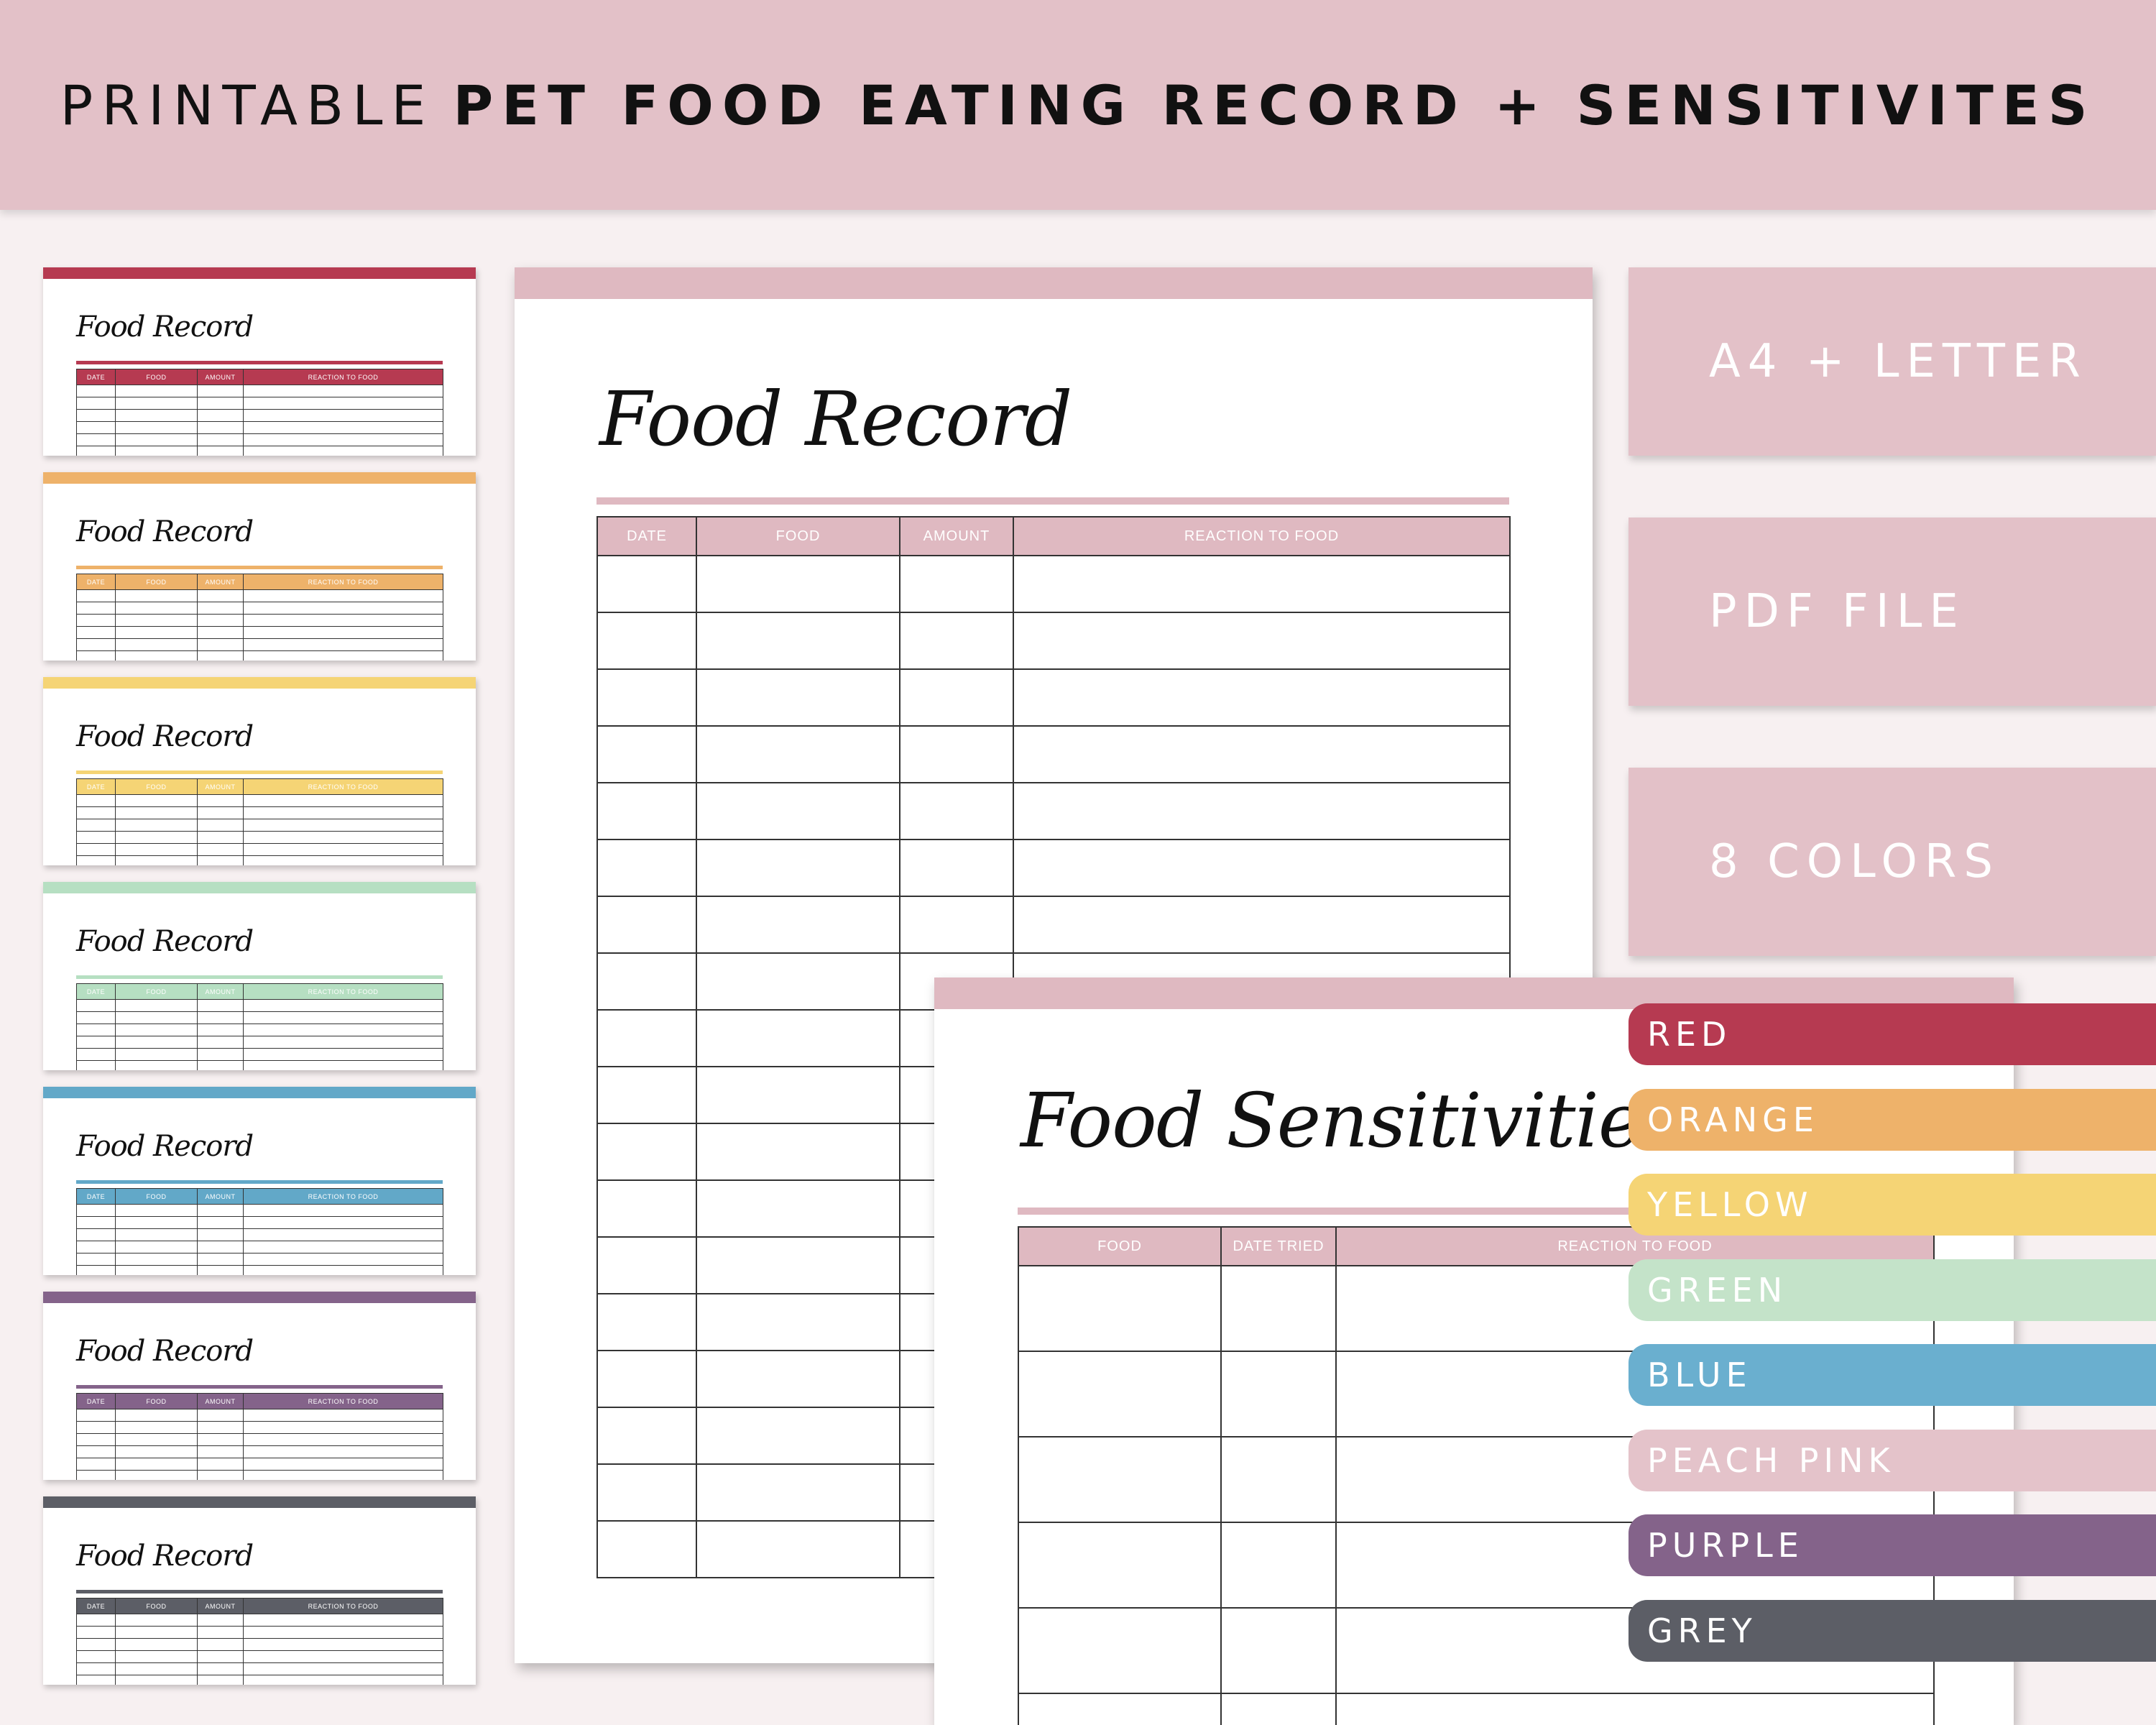  Describe the element at coordinates (220, 582) in the screenshot. I see `thumbnail-column-header: AMOUNT` at that location.